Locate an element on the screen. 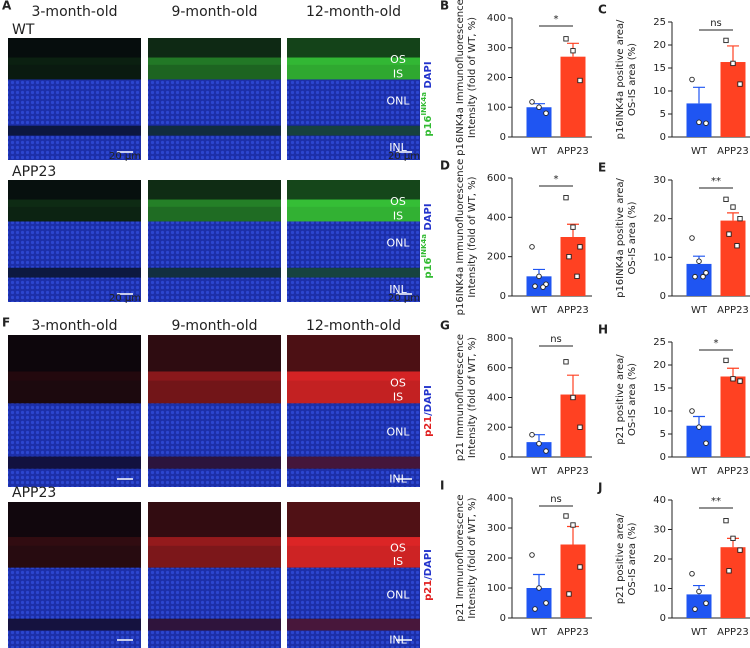 The image size is (750, 648). stain-part: DAPI is located at coordinates (428, 218).